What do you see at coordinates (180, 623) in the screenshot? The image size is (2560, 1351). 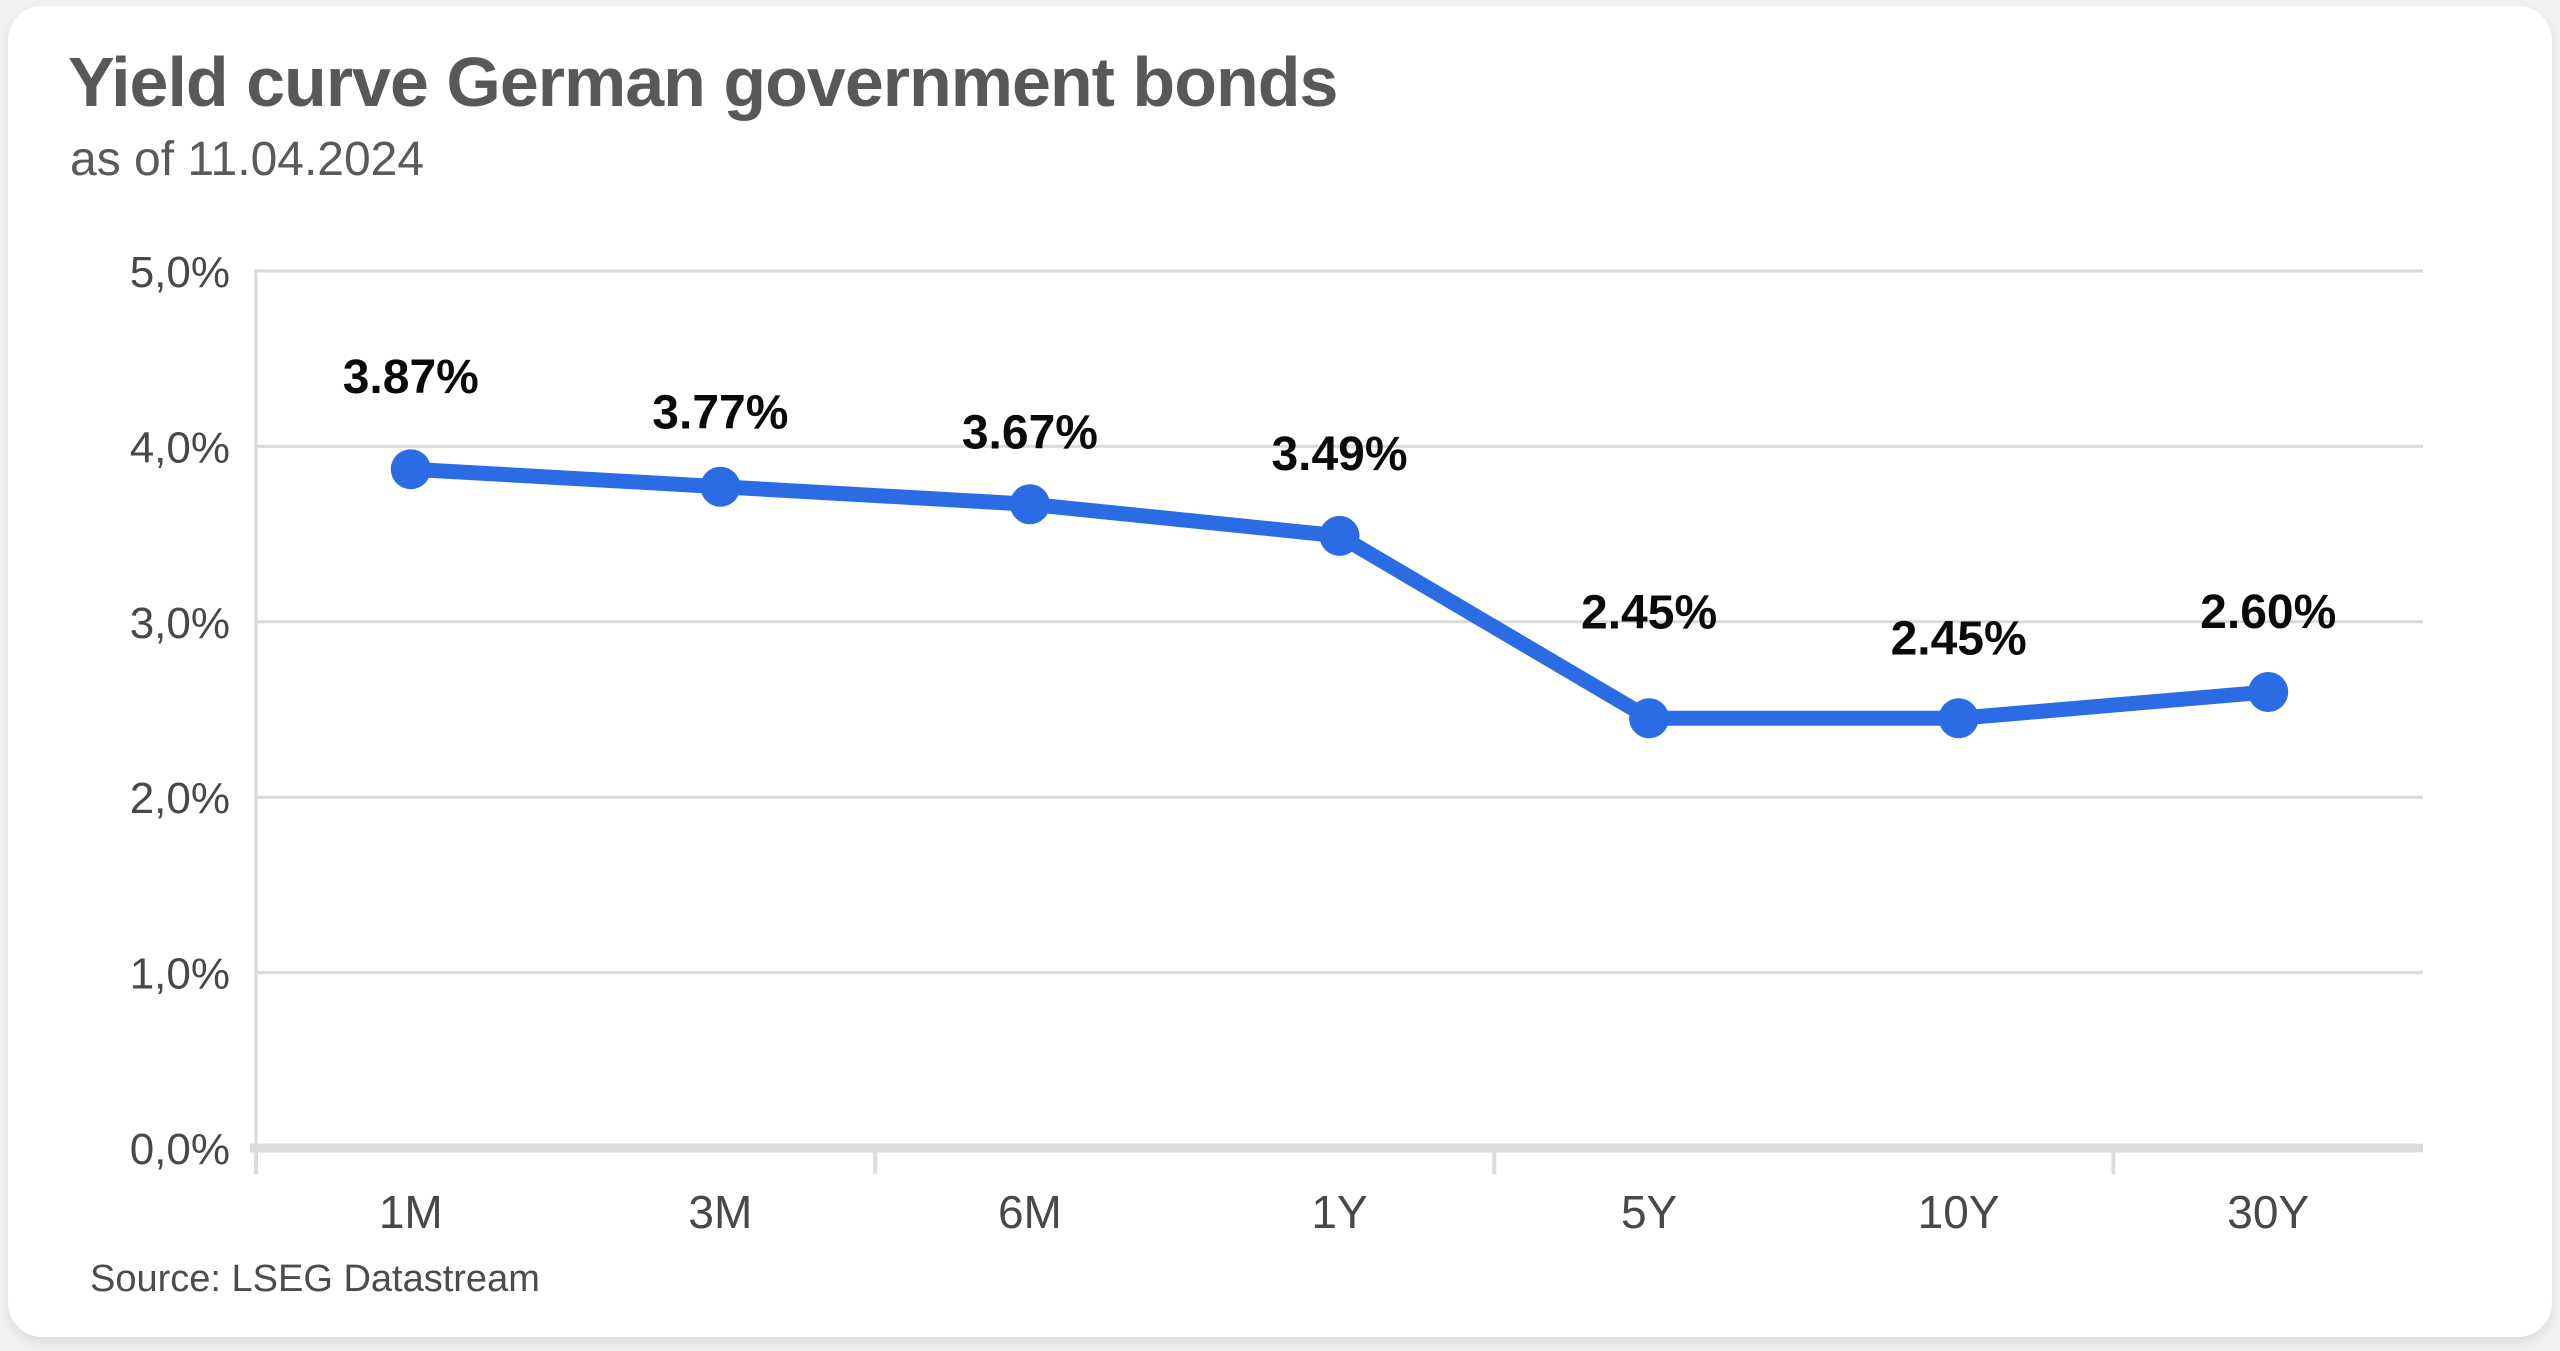 I see `y-axis-tick-label: 3,0%` at bounding box center [180, 623].